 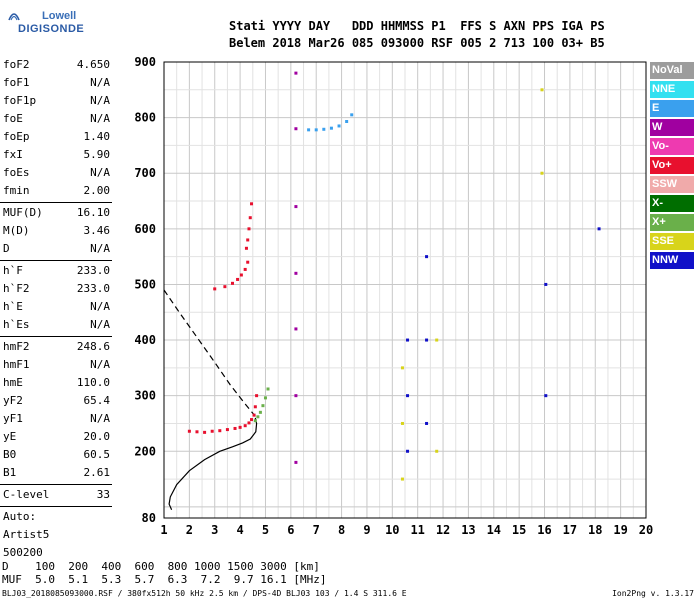 What do you see at coordinates (56, 473) in the screenshot?
I see `param-row: B1 2.61` at bounding box center [56, 473].